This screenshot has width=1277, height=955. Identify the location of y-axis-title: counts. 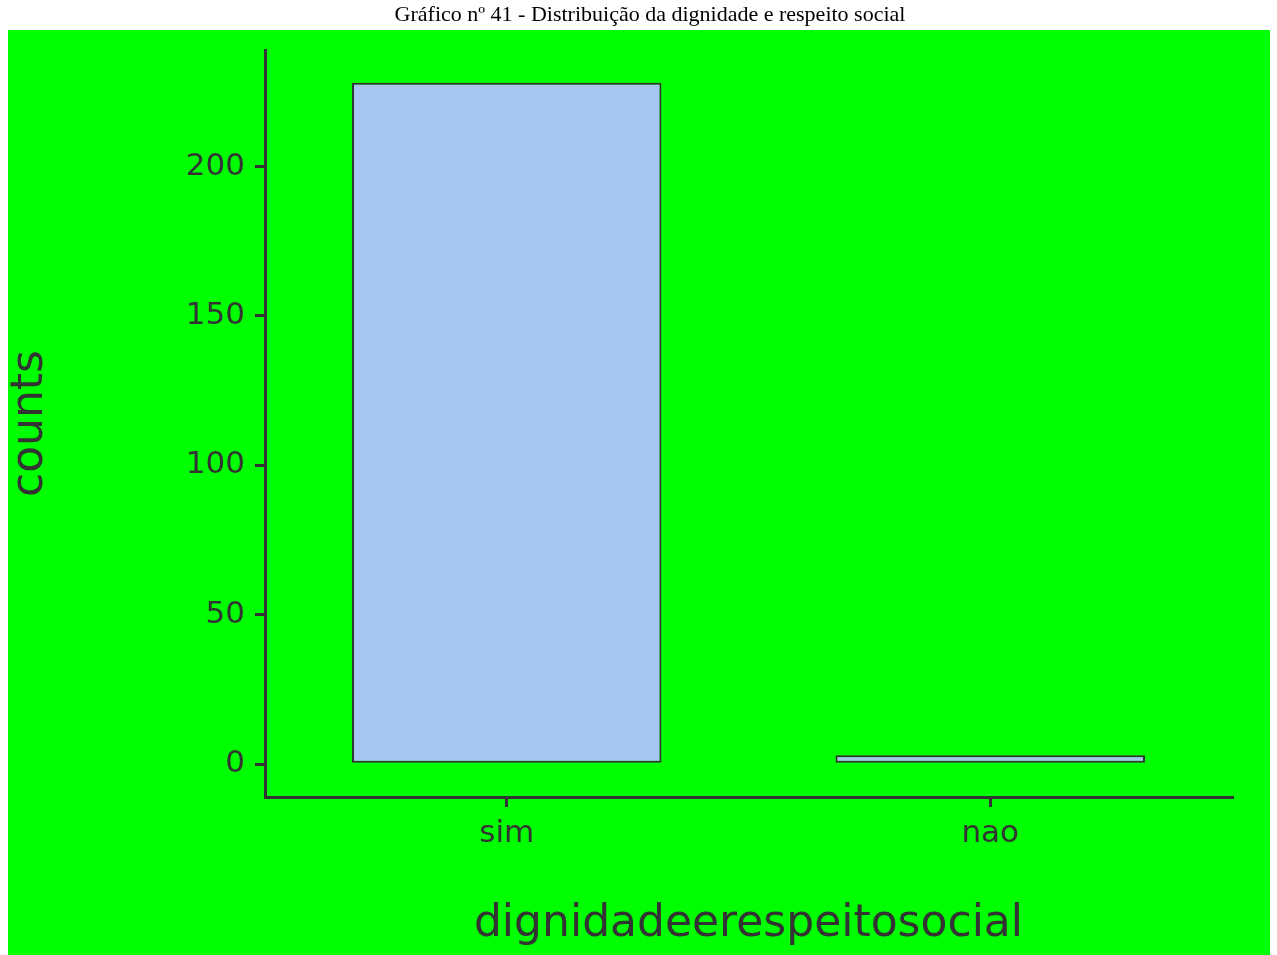
(26, 423).